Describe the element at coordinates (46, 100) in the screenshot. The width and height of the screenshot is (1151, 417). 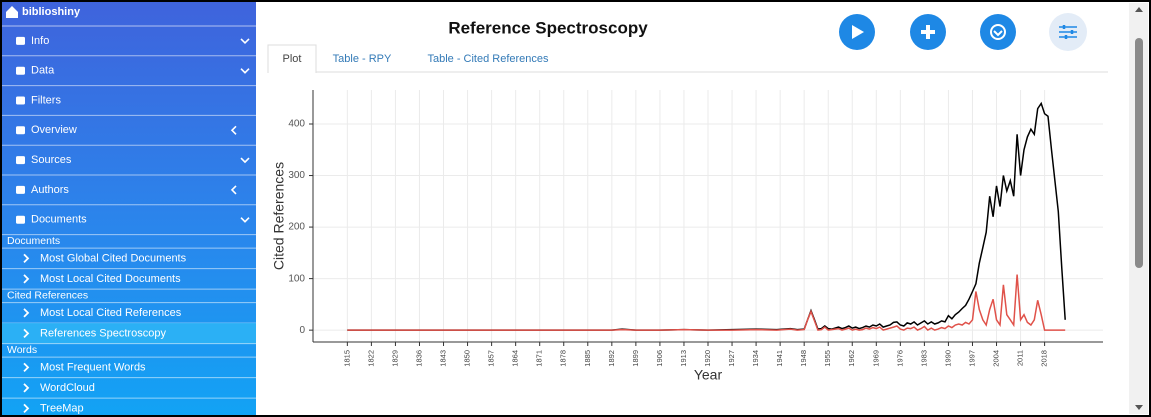
I see `menu-label: Filters` at that location.